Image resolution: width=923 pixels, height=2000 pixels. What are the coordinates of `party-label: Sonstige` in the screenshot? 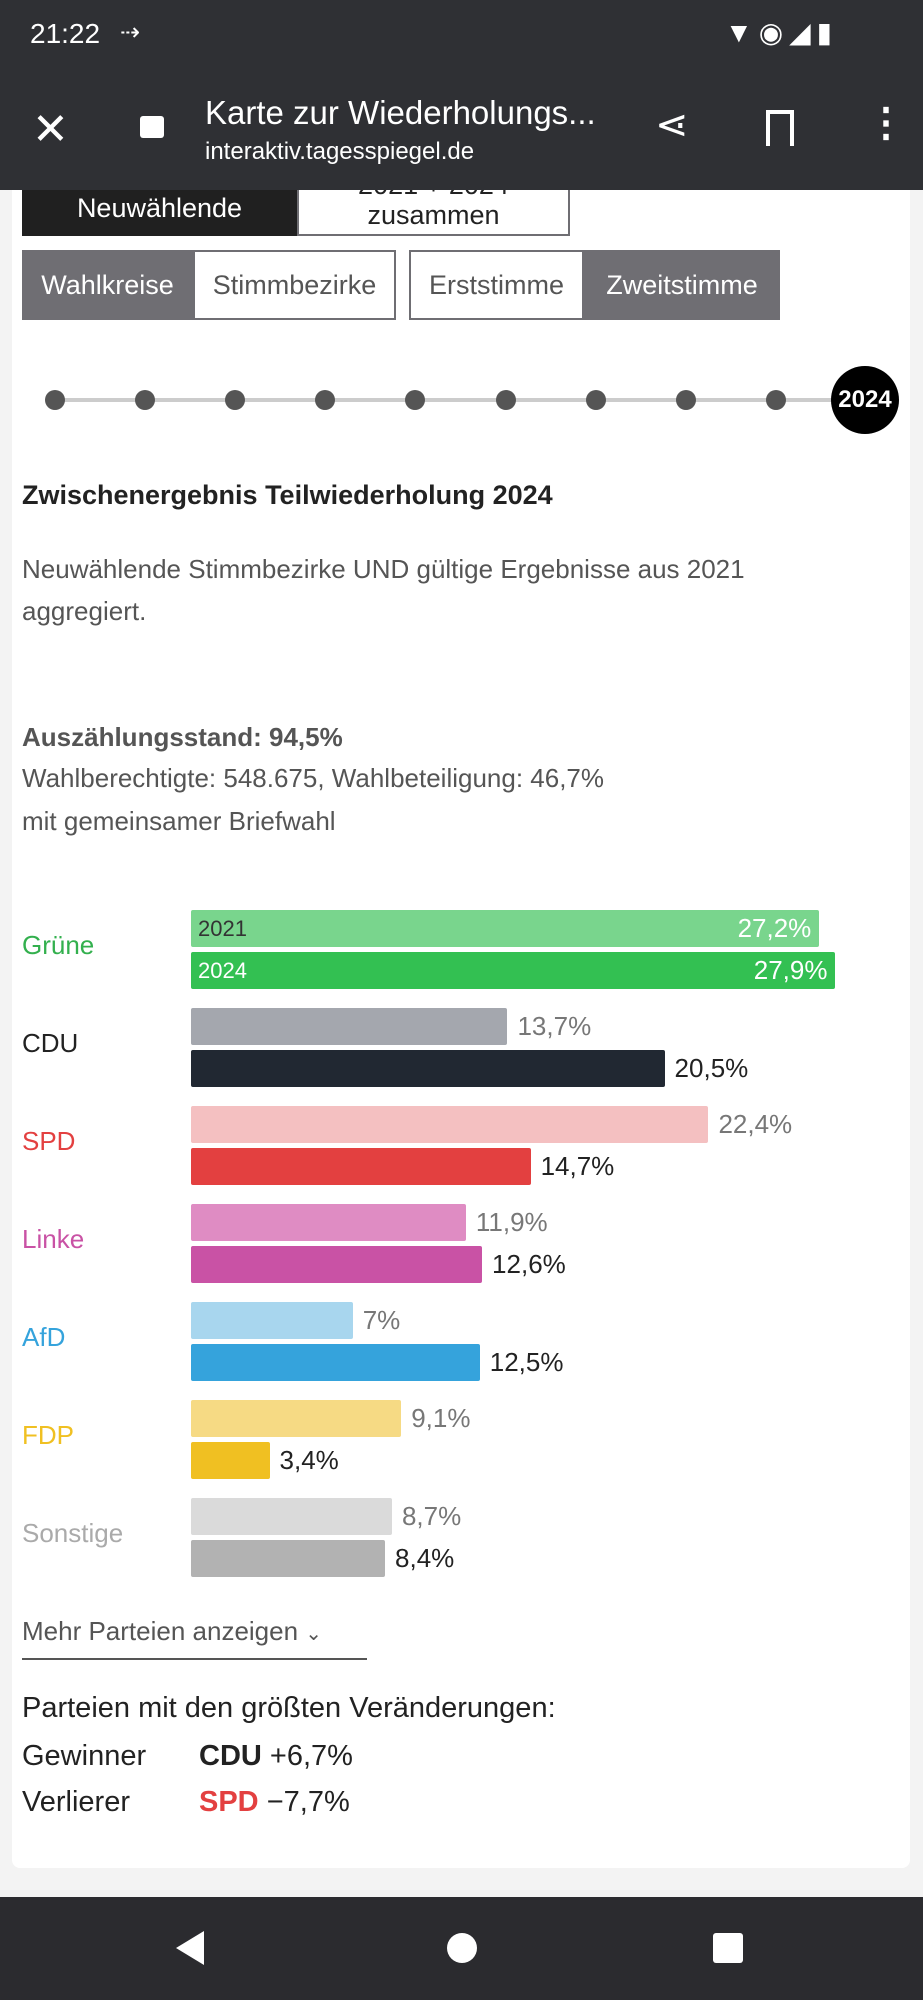 It's located at (73, 1533).